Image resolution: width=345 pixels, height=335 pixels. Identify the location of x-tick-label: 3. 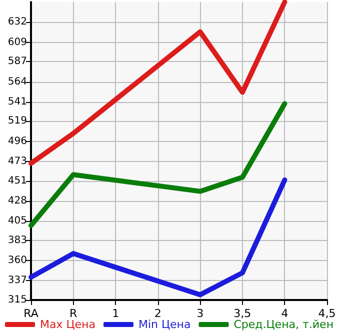
(200, 313).